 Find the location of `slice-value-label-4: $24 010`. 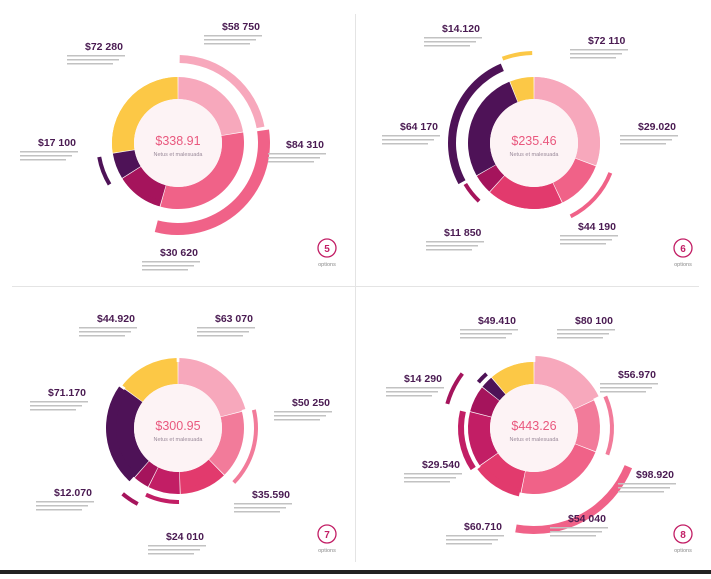

slice-value-label-4: $24 010 is located at coordinates (185, 537).